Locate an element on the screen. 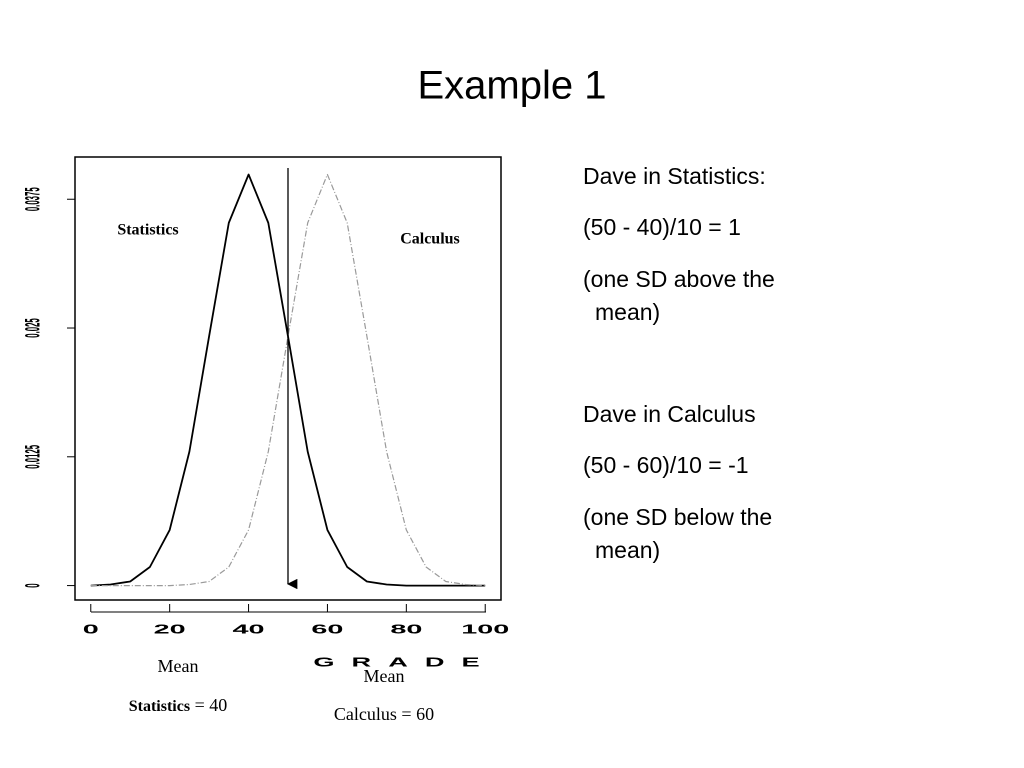  x-tick-label: 60 is located at coordinates (327, 629).